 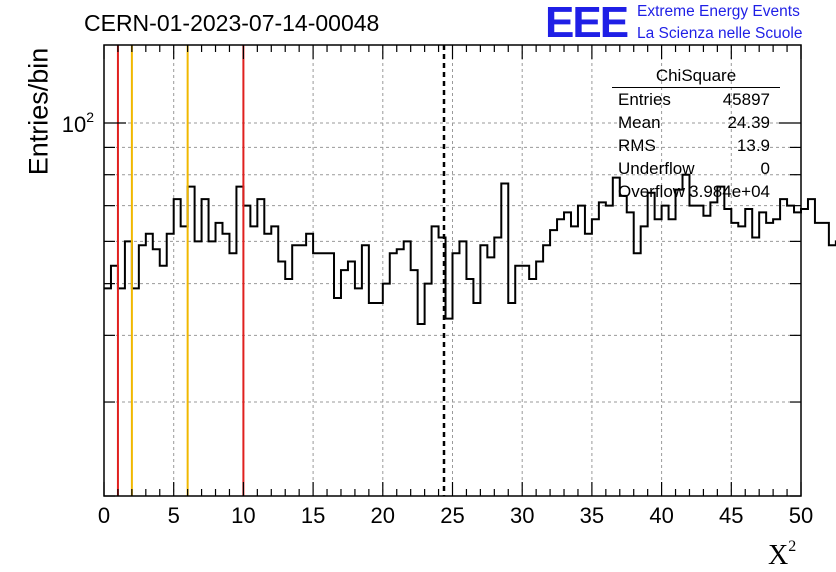 I want to click on stats-row: Overflow 3.984e+04, so click(x=696, y=193).